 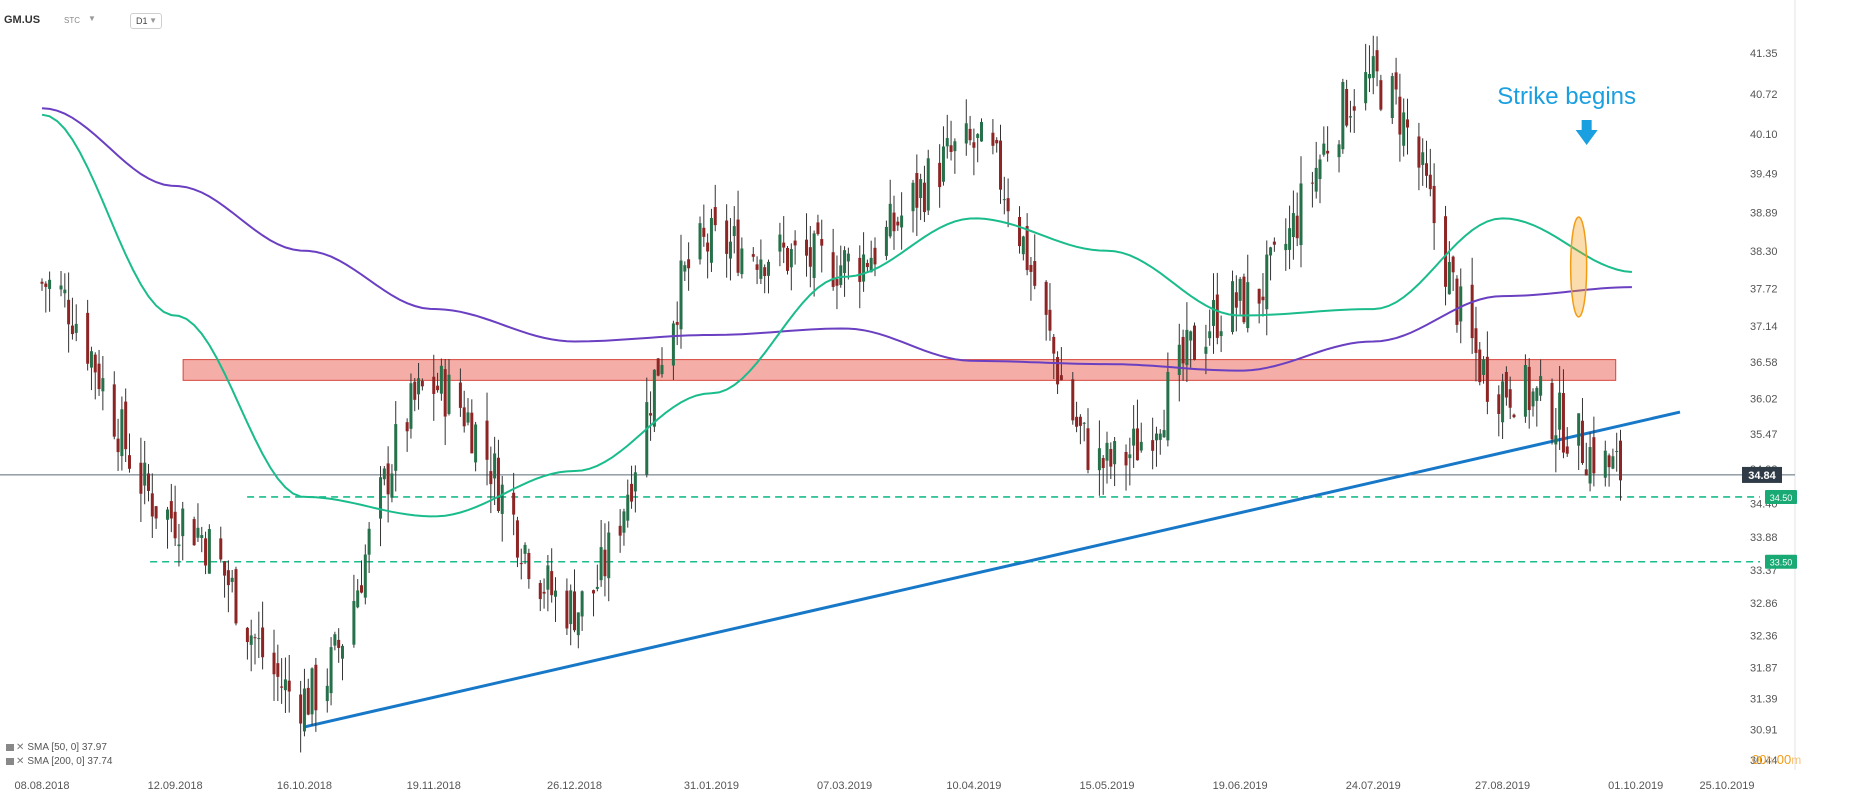 What do you see at coordinates (1240, 786) in the screenshot?
I see `x-tick-label: 19.06.2019` at bounding box center [1240, 786].